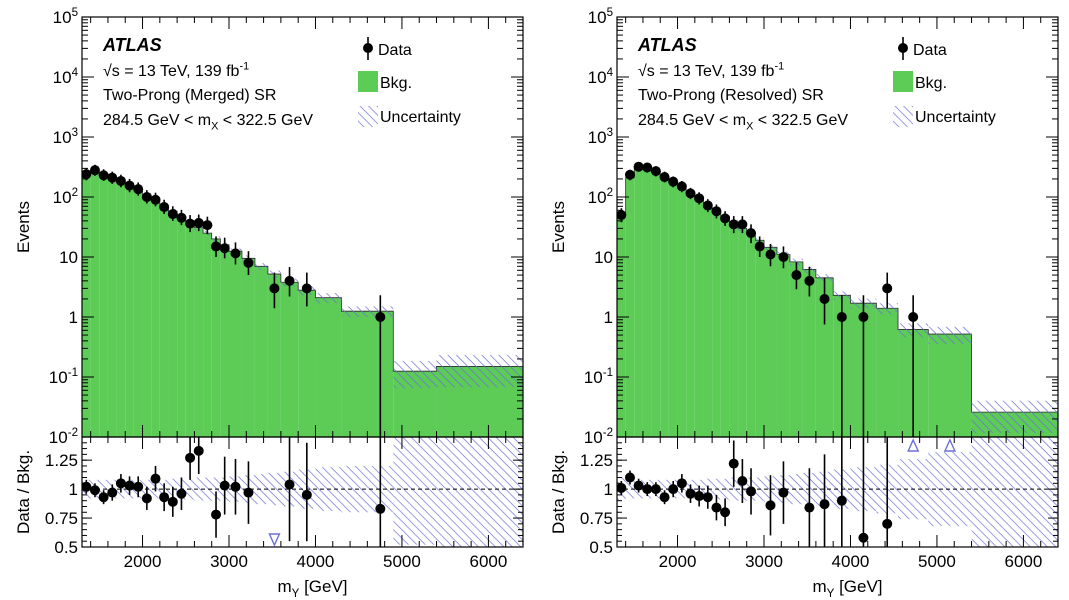  I want to click on y-tick-label: 10², so click(600, 197).